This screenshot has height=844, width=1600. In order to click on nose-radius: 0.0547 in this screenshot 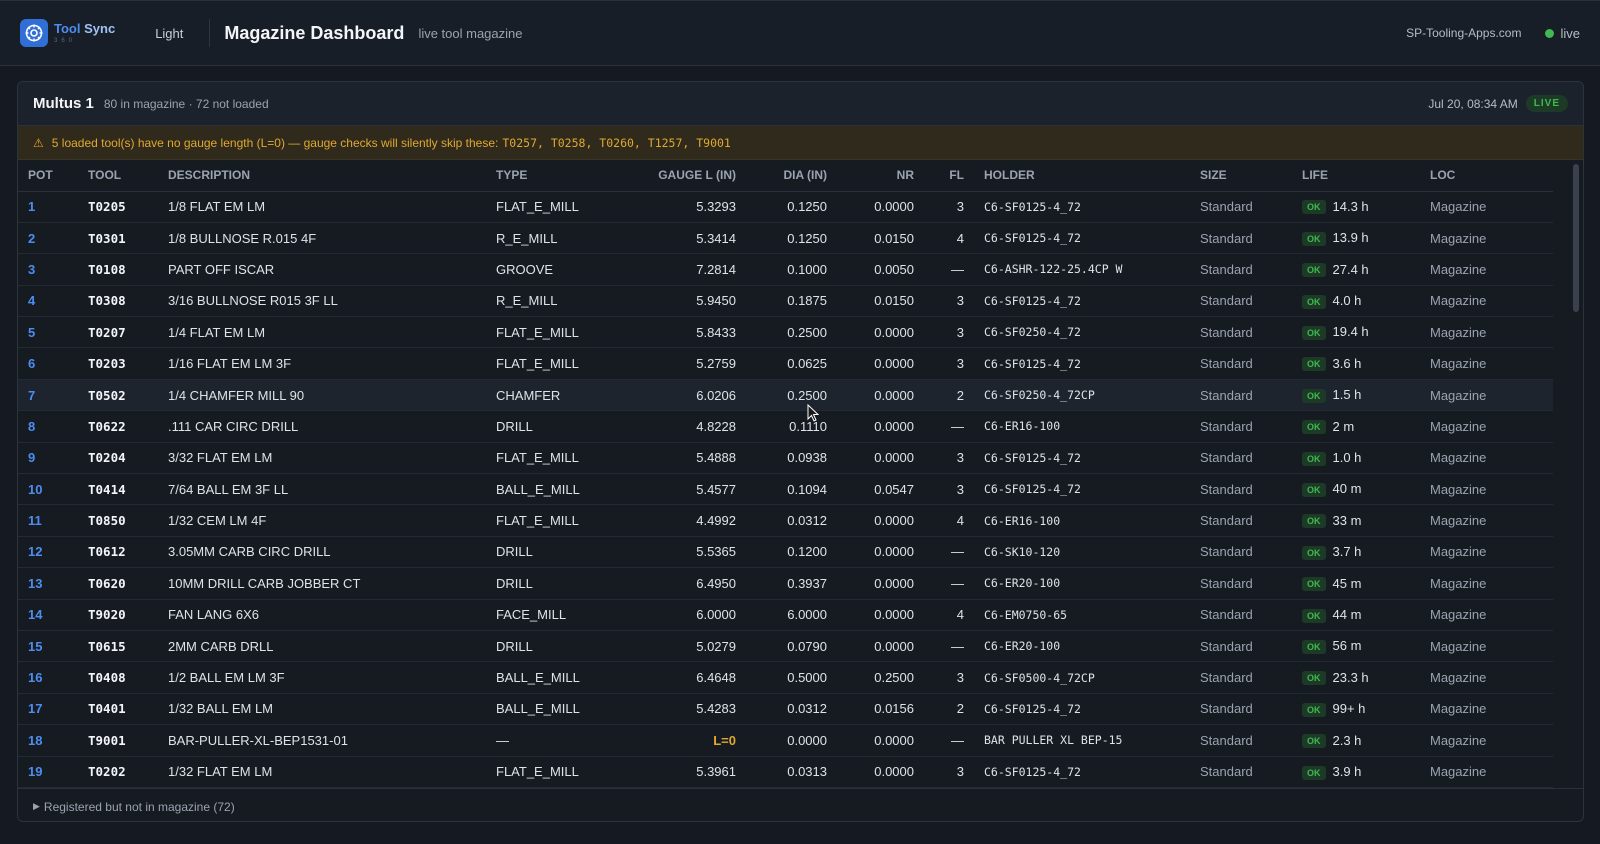, I will do `click(880, 489)`.